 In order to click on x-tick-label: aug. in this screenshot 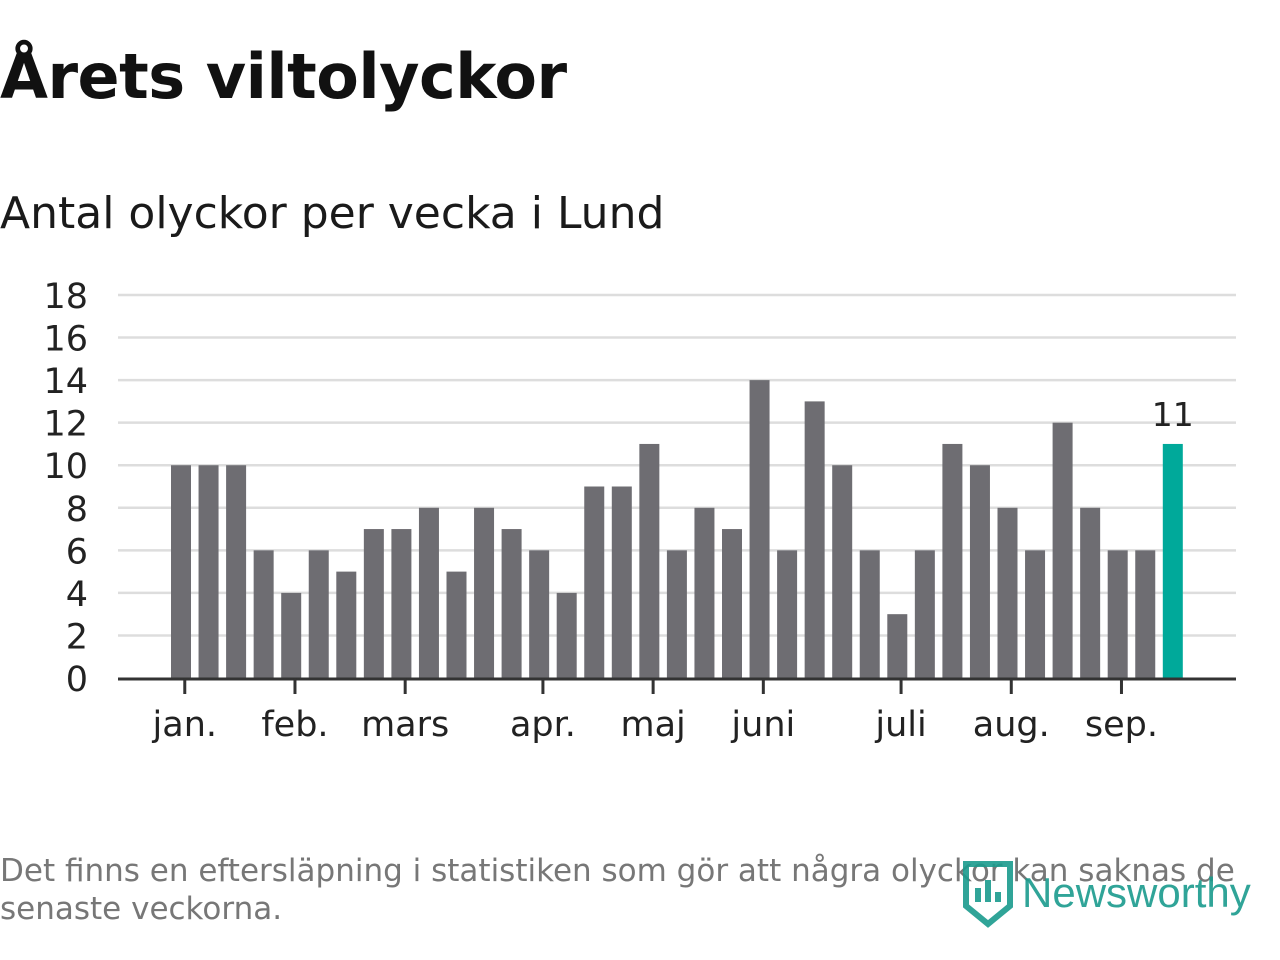, I will do `click(1011, 725)`.